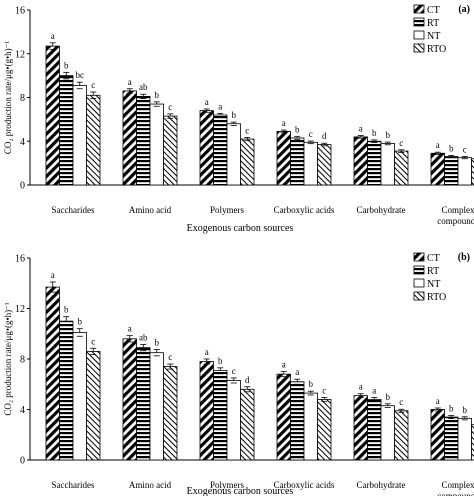  What do you see at coordinates (464, 9) in the screenshot?
I see `panel-label: (a)` at bounding box center [464, 9].